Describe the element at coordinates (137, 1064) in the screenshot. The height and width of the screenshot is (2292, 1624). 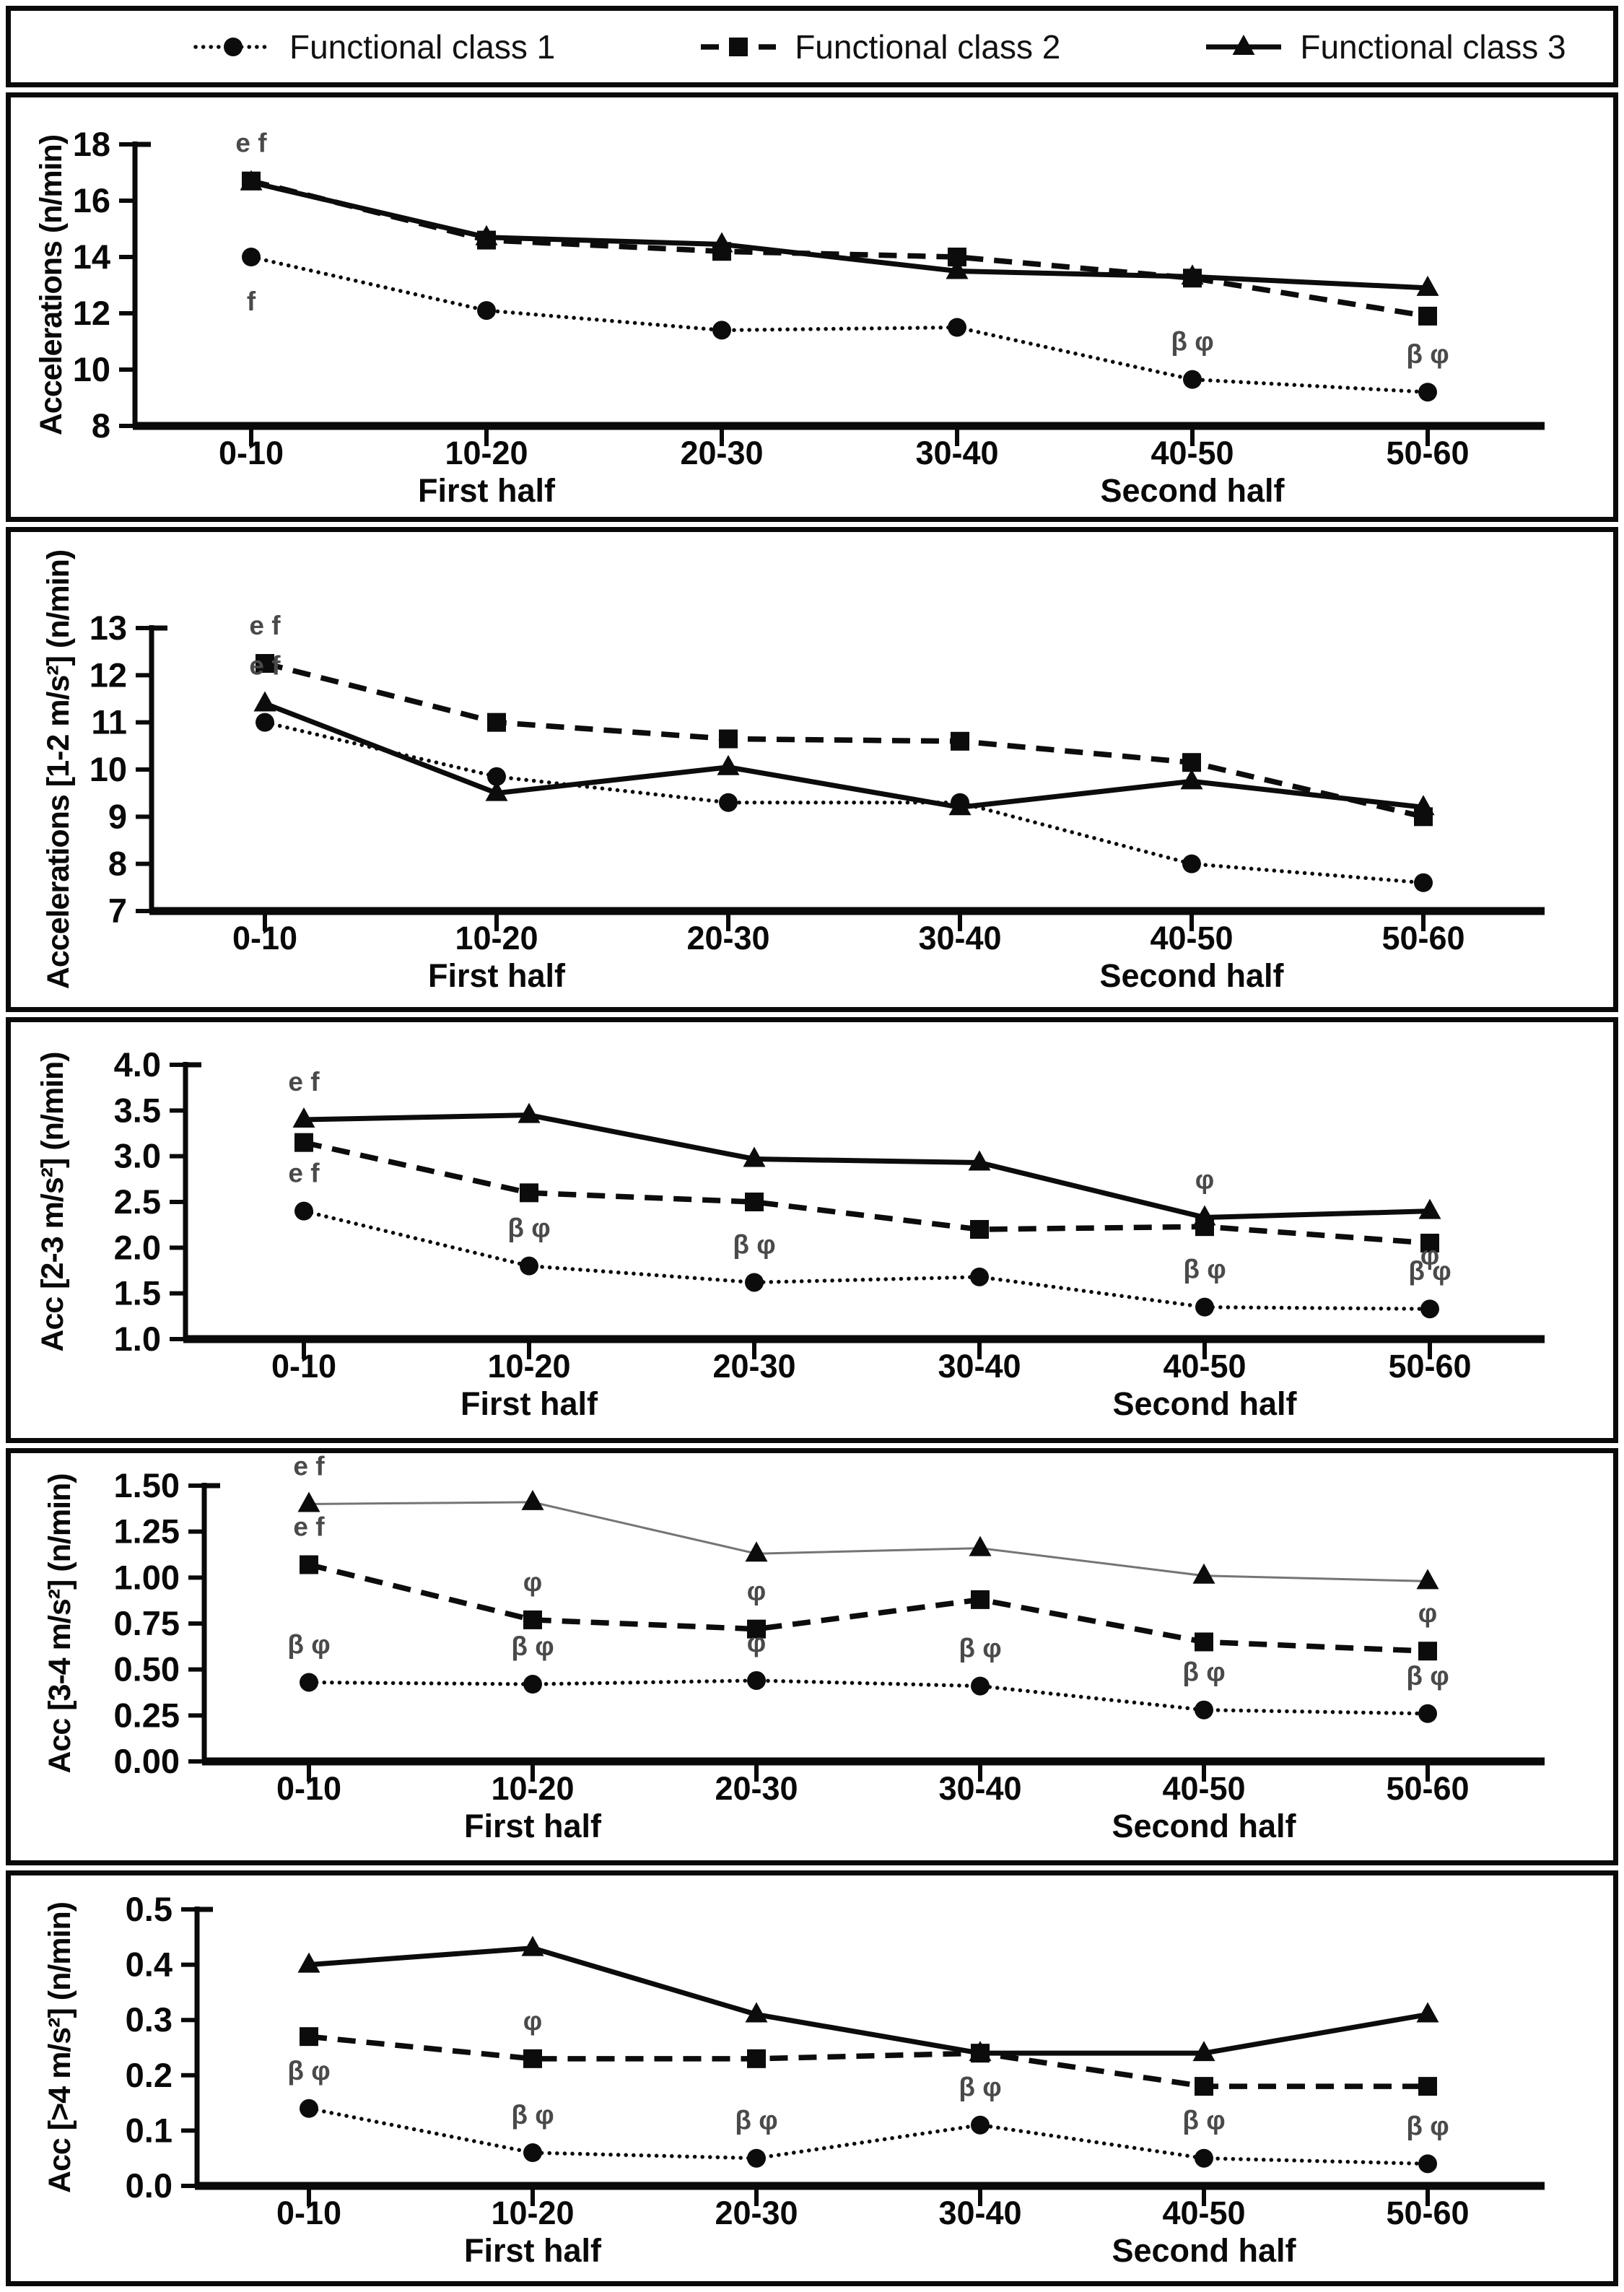
I see `y-tick-label: 4.0` at that location.